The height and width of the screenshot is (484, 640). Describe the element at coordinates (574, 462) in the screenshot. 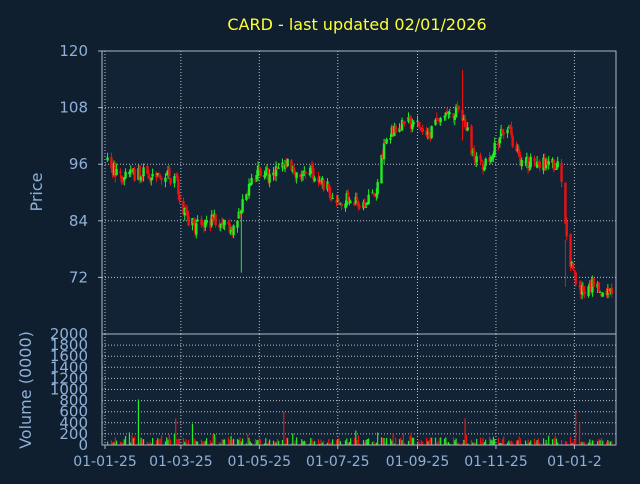

I see `x-tick-label: 01-01-2` at that location.